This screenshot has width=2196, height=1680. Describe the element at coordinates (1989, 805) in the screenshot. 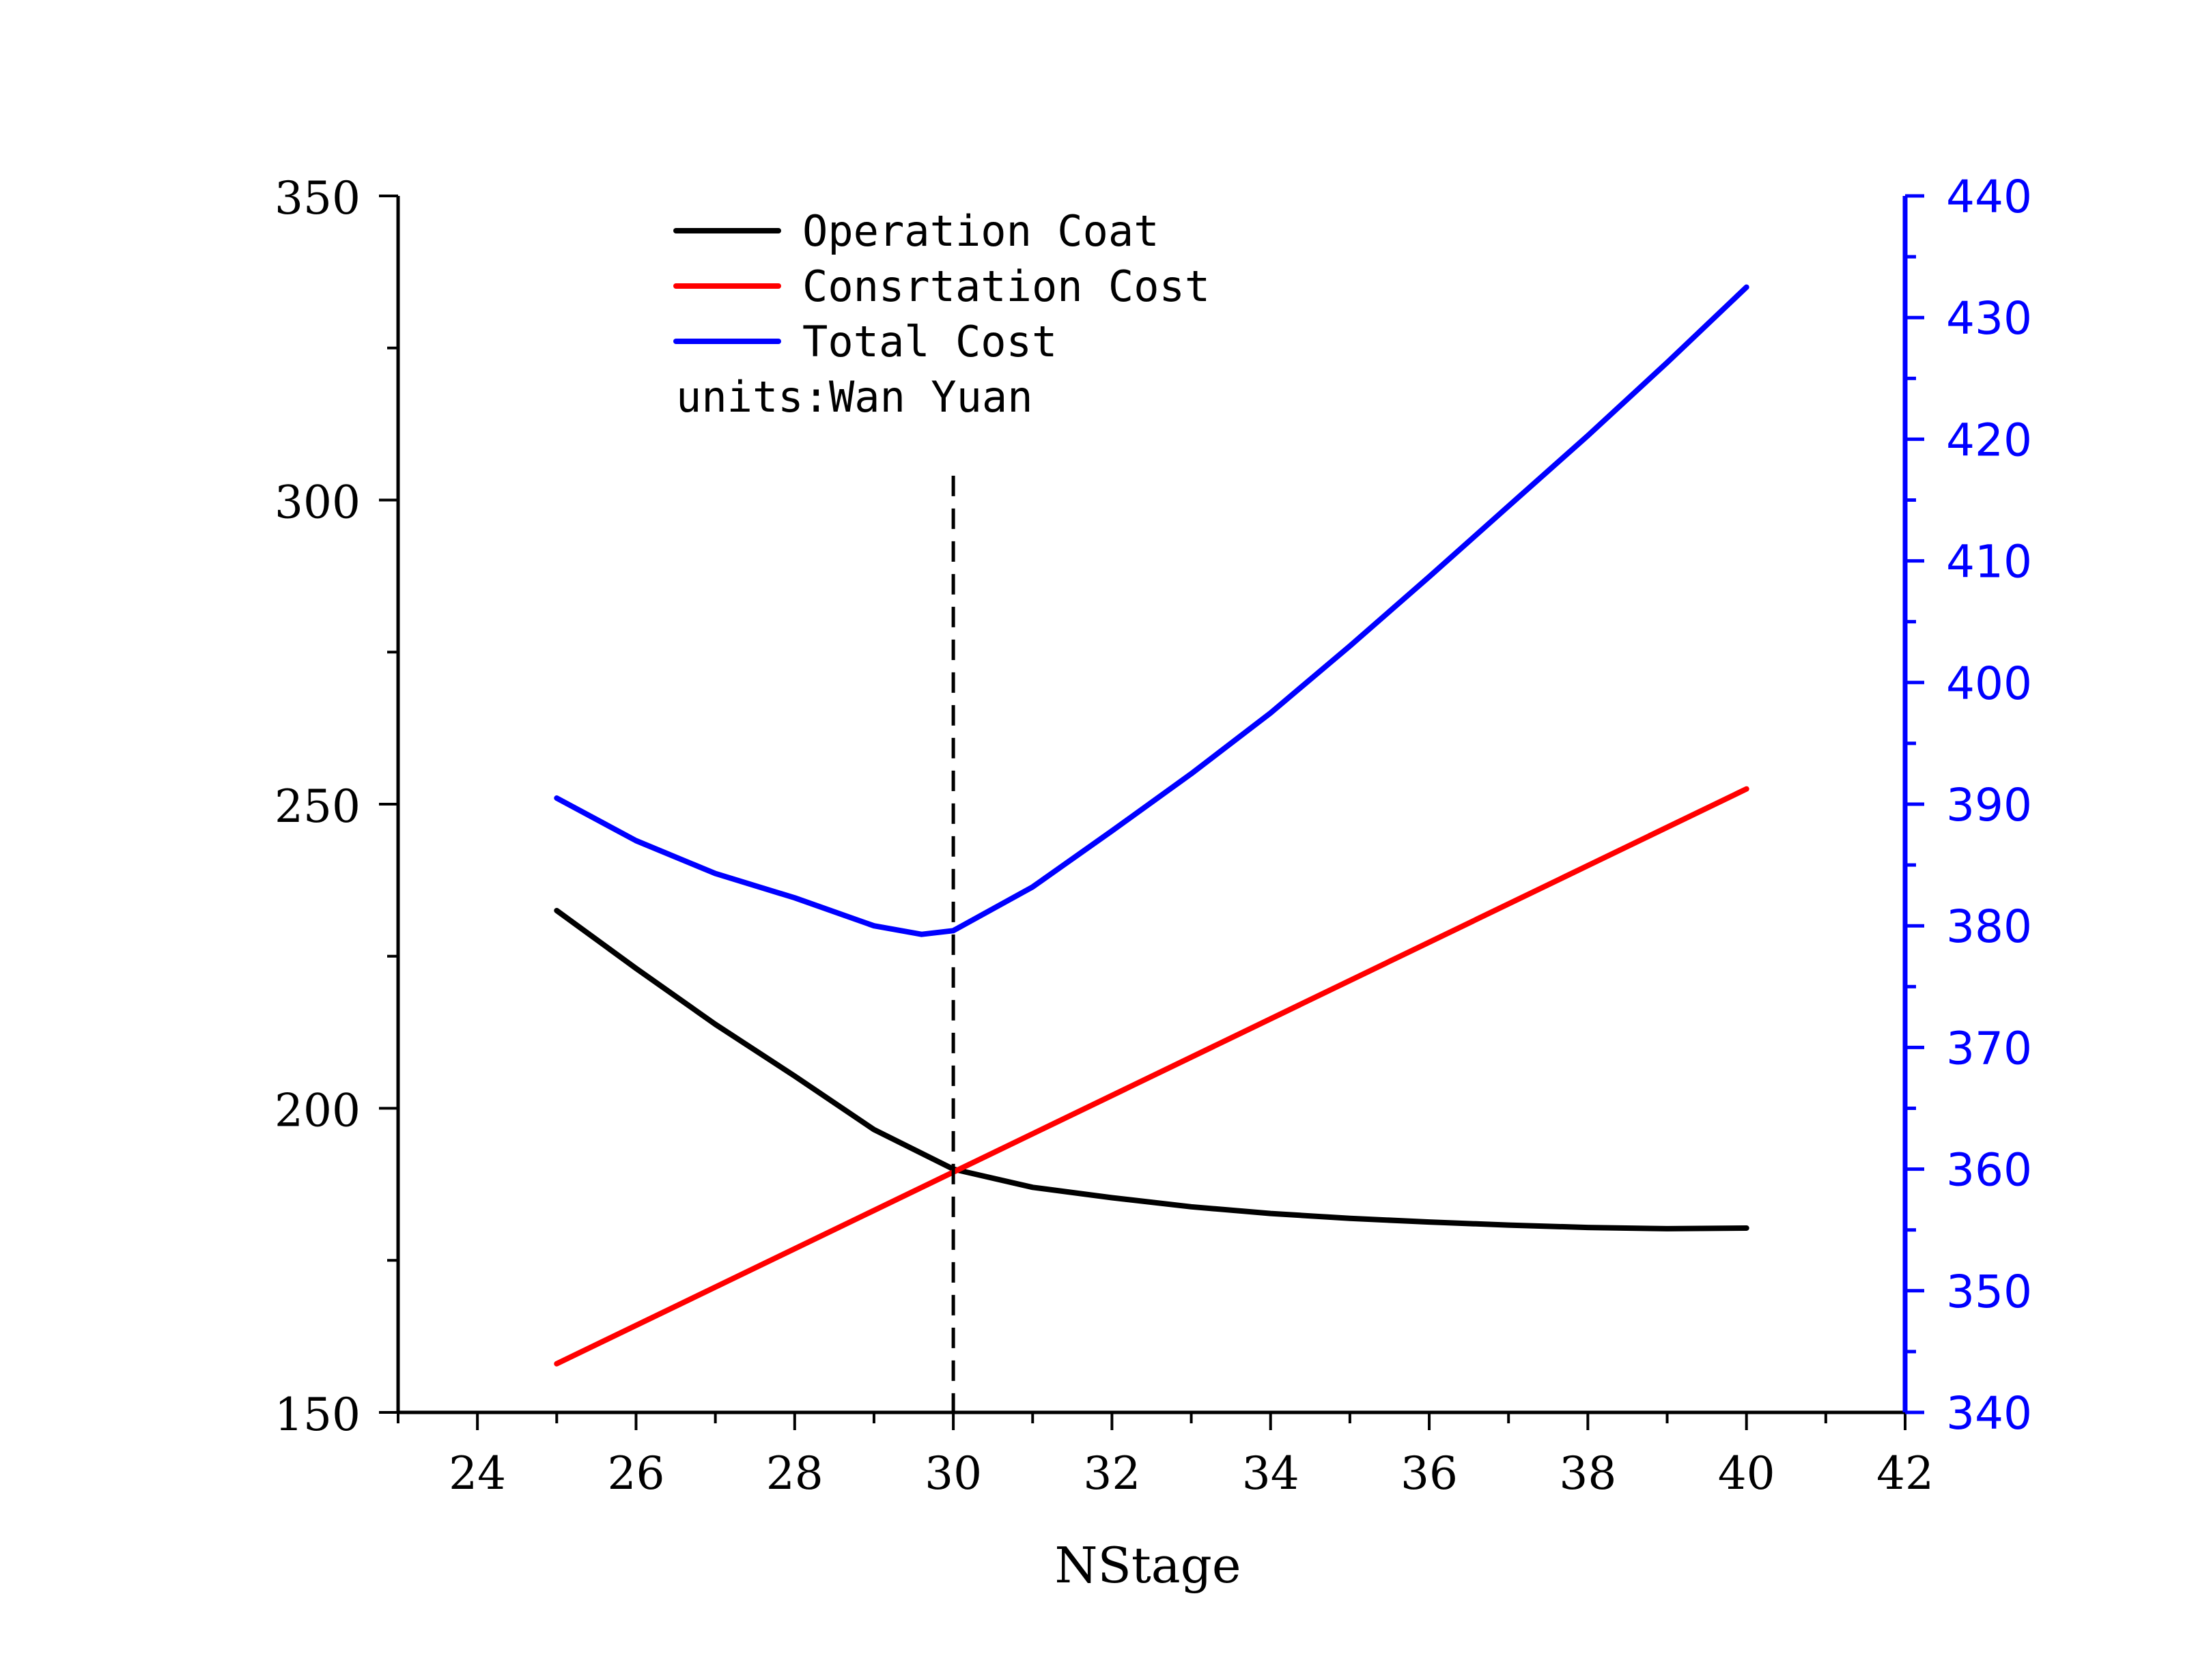

I see `y-right-tick-label: 390` at that location.